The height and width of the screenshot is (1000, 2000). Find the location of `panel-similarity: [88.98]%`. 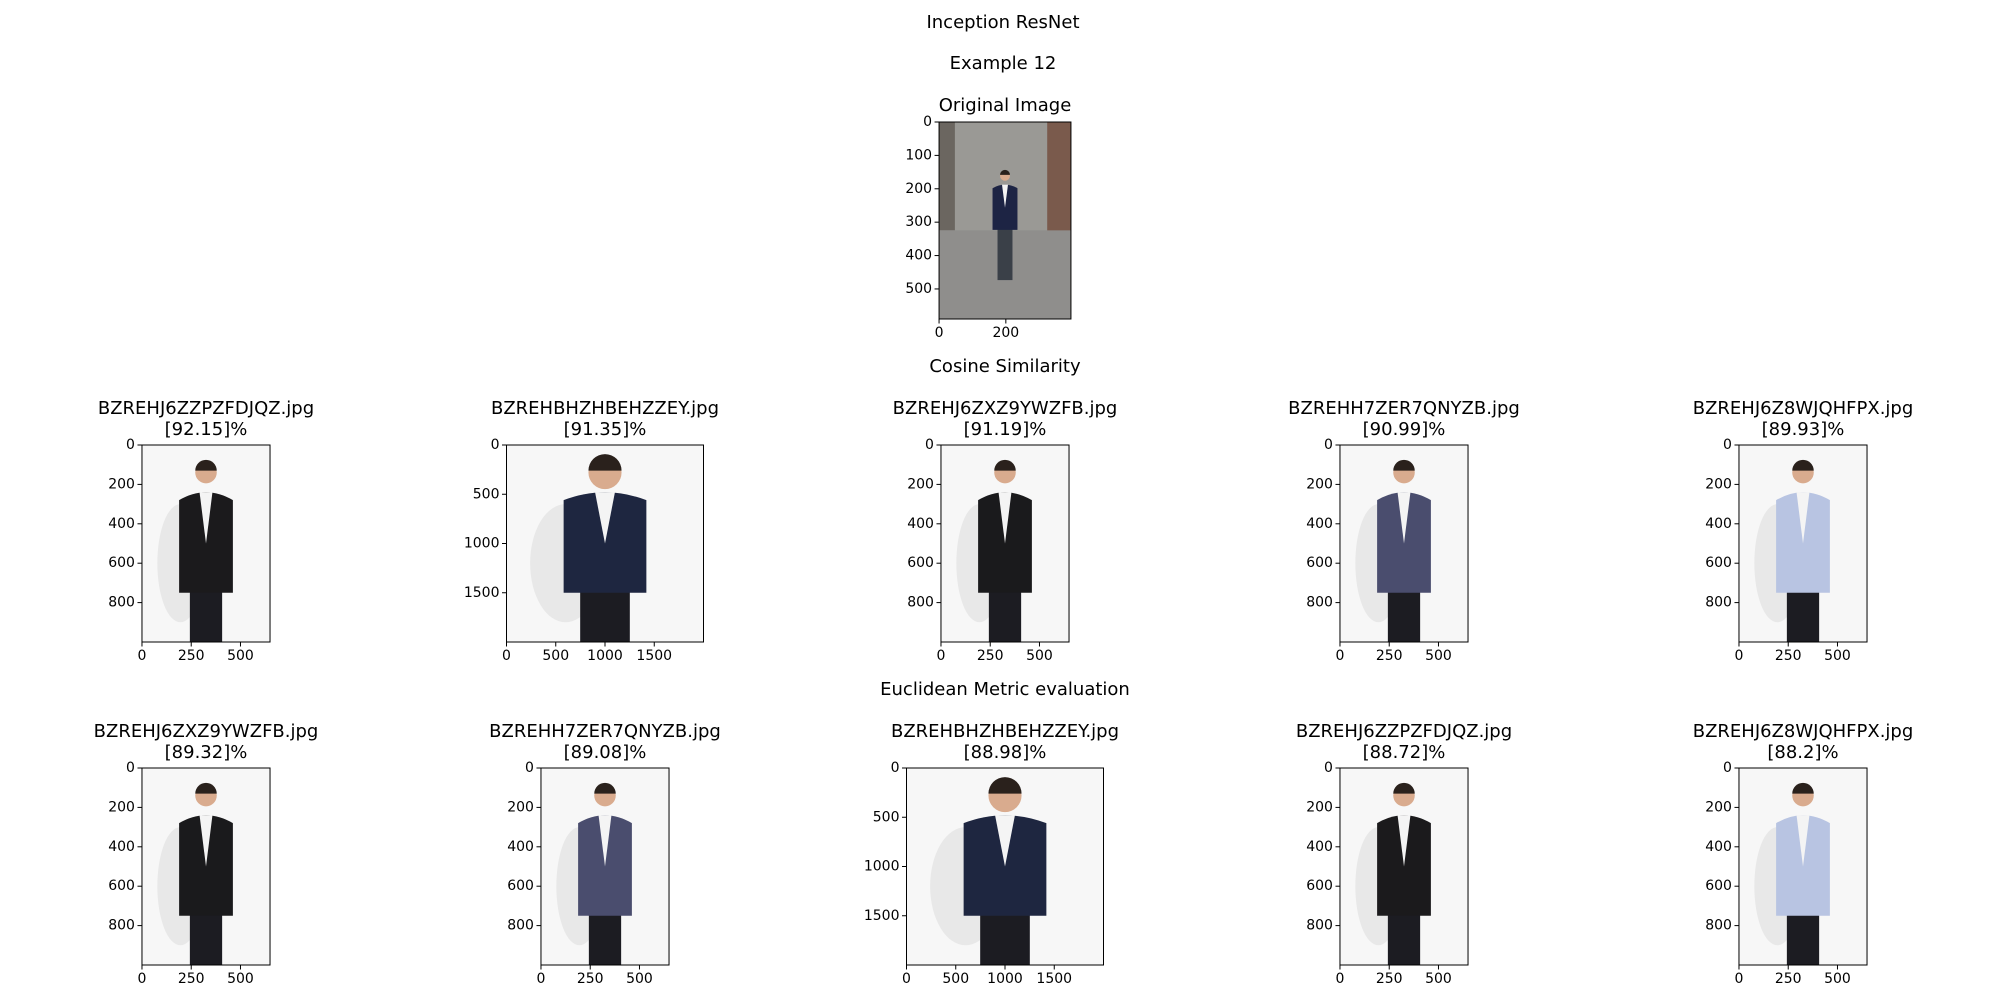

panel-similarity: [88.98]% is located at coordinates (1005, 752).